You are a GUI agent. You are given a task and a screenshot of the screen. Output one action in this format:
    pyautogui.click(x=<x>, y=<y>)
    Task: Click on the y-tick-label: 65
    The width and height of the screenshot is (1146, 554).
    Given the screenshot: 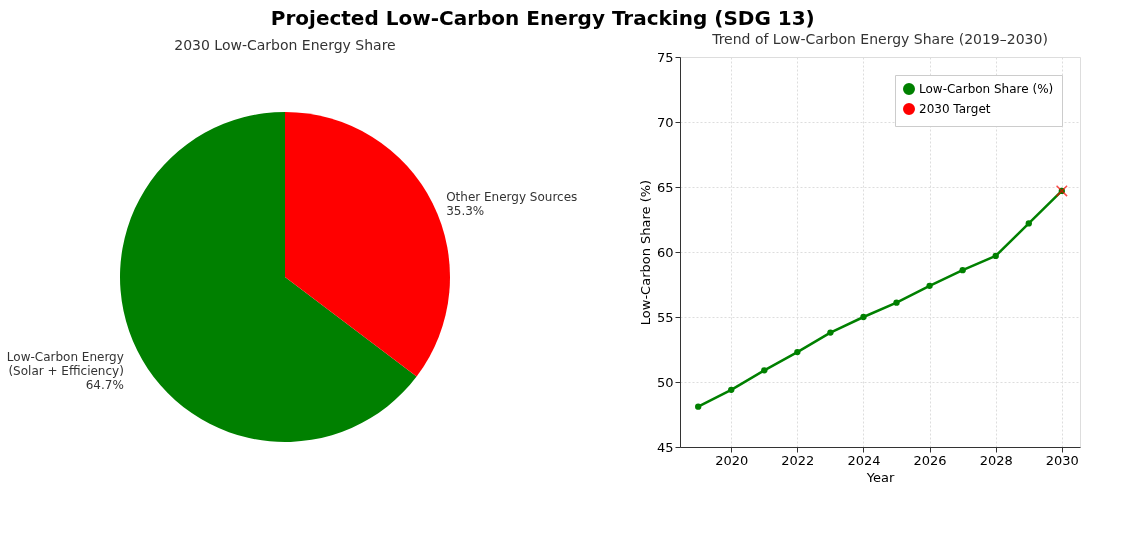 What is the action you would take?
    pyautogui.click(x=665, y=187)
    